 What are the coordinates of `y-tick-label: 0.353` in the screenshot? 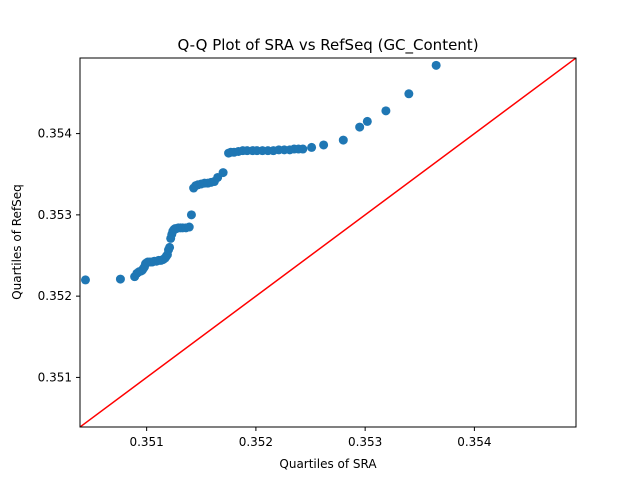 It's located at (55, 215).